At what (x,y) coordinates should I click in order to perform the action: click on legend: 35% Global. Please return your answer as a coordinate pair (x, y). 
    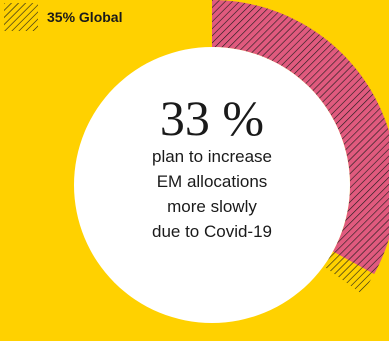
    Looking at the image, I should click on (63, 17).